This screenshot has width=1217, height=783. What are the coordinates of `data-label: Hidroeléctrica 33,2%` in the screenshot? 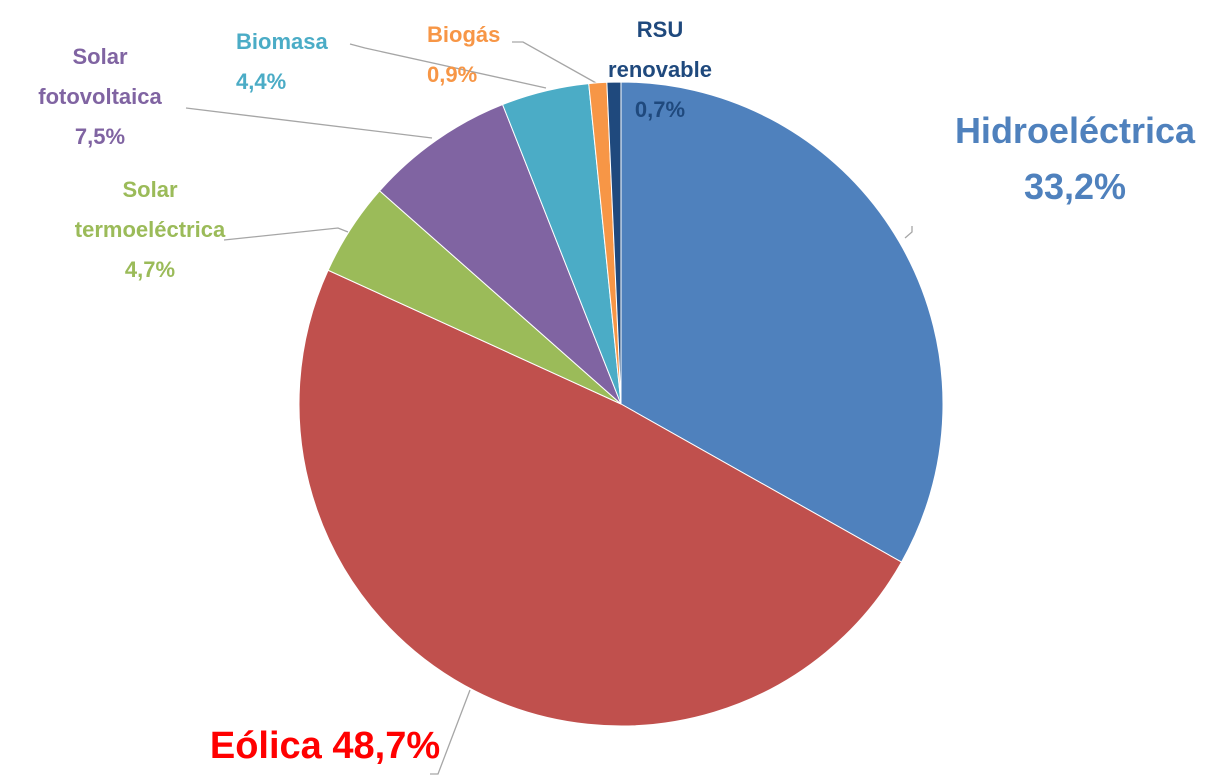 It's located at (1071, 159).